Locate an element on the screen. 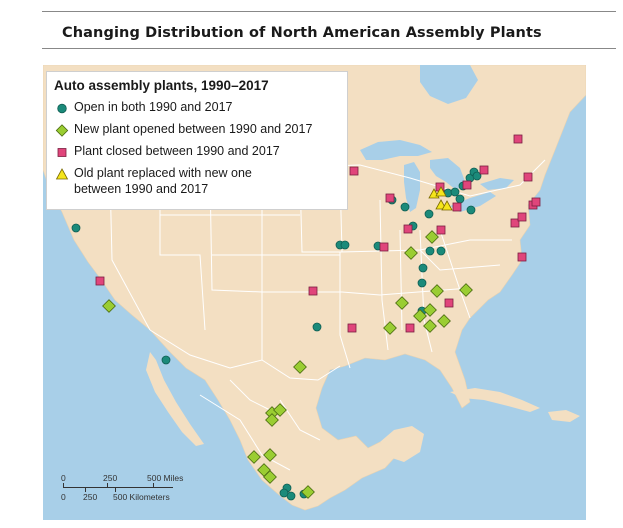 The image size is (623, 528). hispaniola is located at coordinates (564, 416).